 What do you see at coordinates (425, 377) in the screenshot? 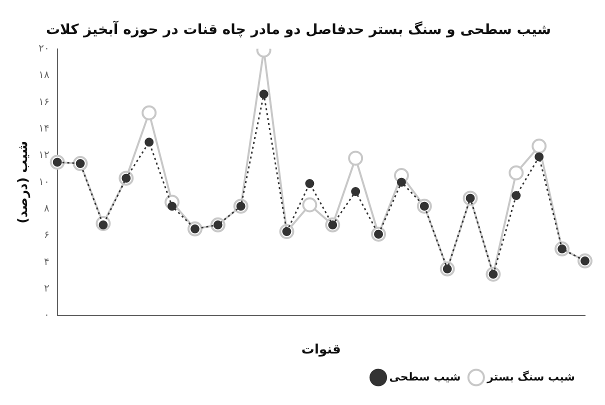
I see `legend-label: شیب سطحی` at bounding box center [425, 377].